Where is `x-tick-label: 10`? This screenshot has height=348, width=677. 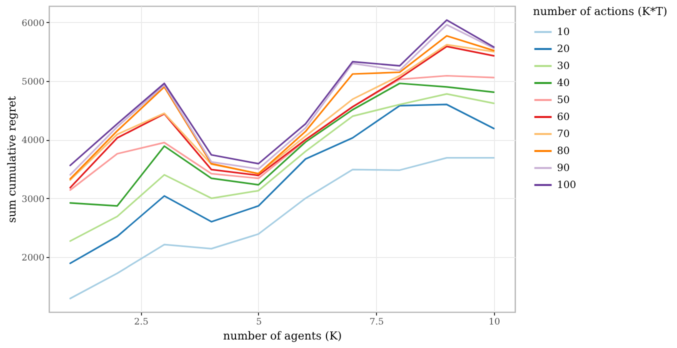
x-tick-label: 10 is located at coordinates (494, 323).